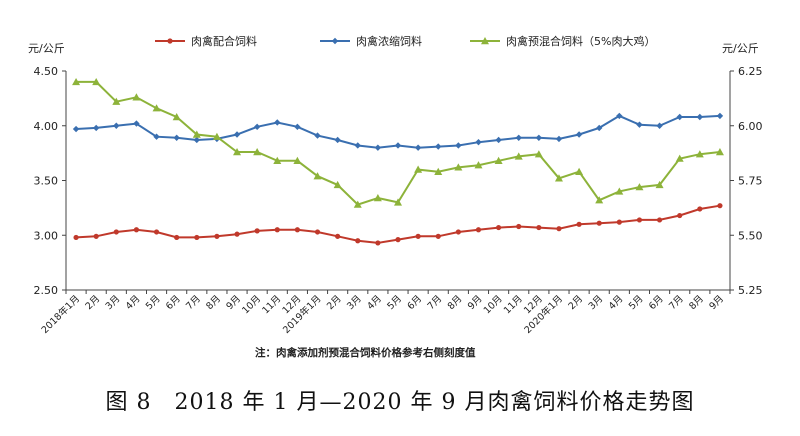 This screenshot has width=800, height=436. I want to click on x-tick-label: 9月, so click(716, 302).